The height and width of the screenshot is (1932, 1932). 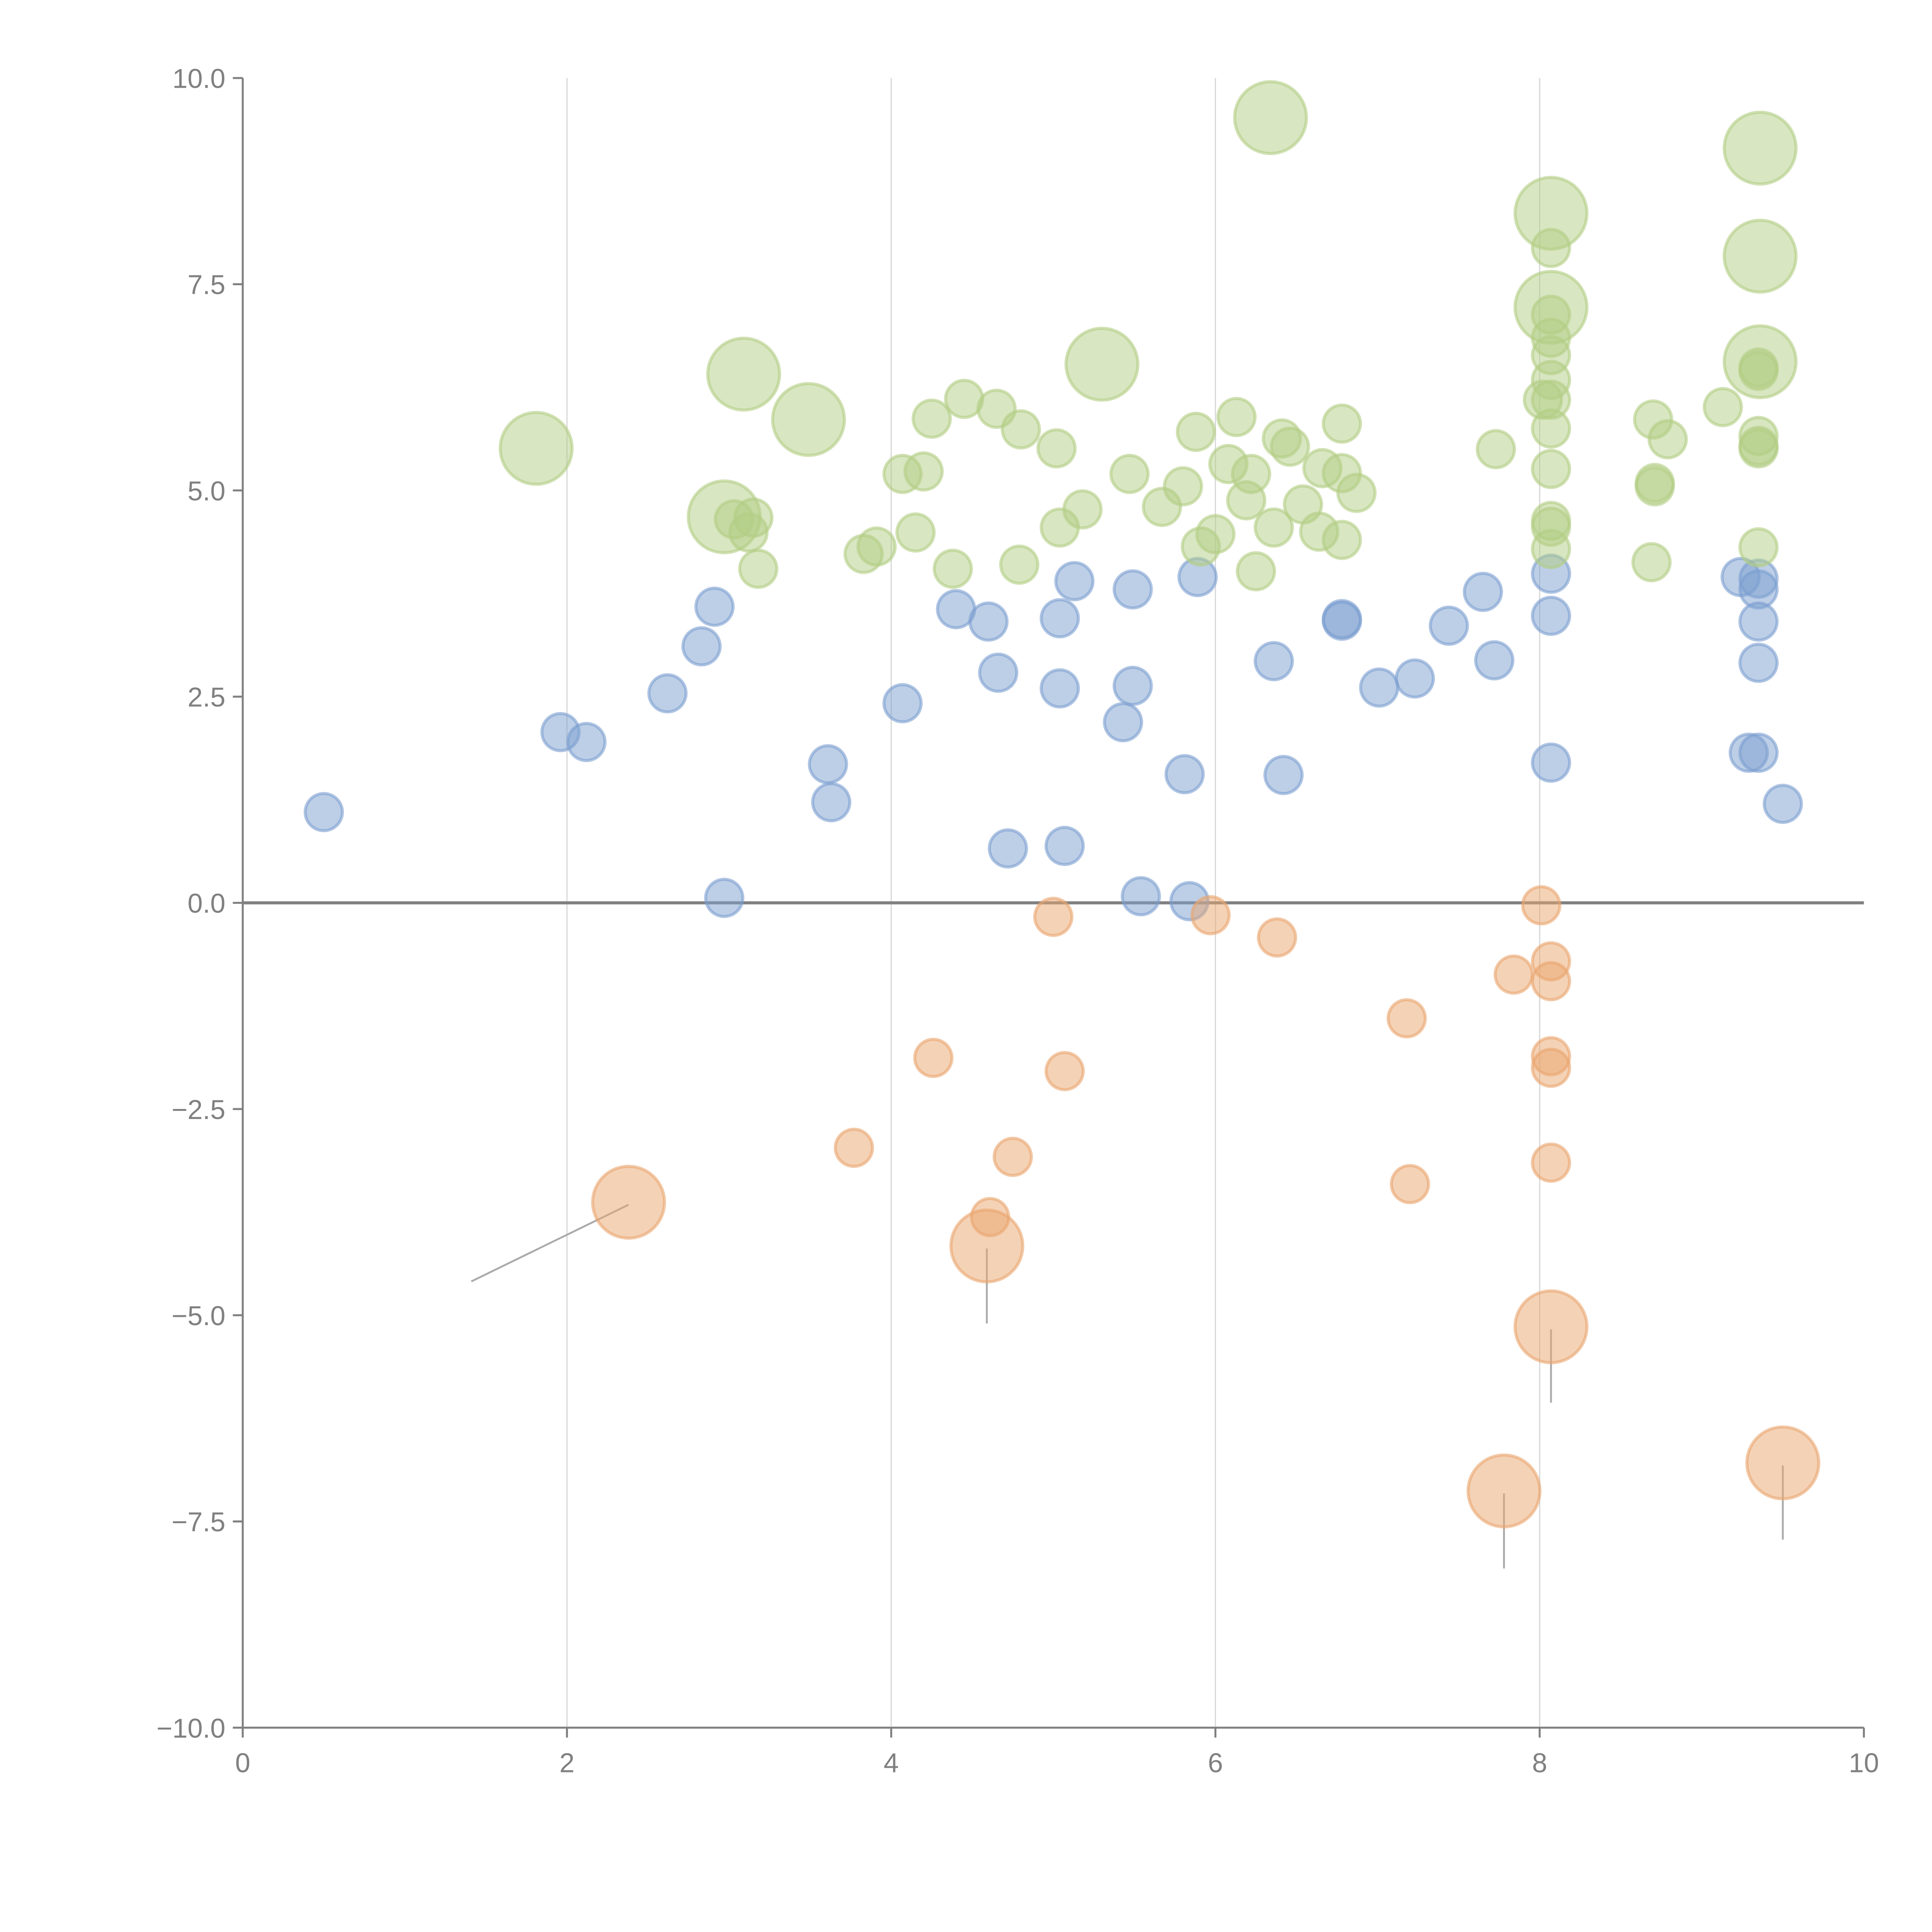 What do you see at coordinates (191, 1728) in the screenshot?
I see `y-tick-label: −10.0` at bounding box center [191, 1728].